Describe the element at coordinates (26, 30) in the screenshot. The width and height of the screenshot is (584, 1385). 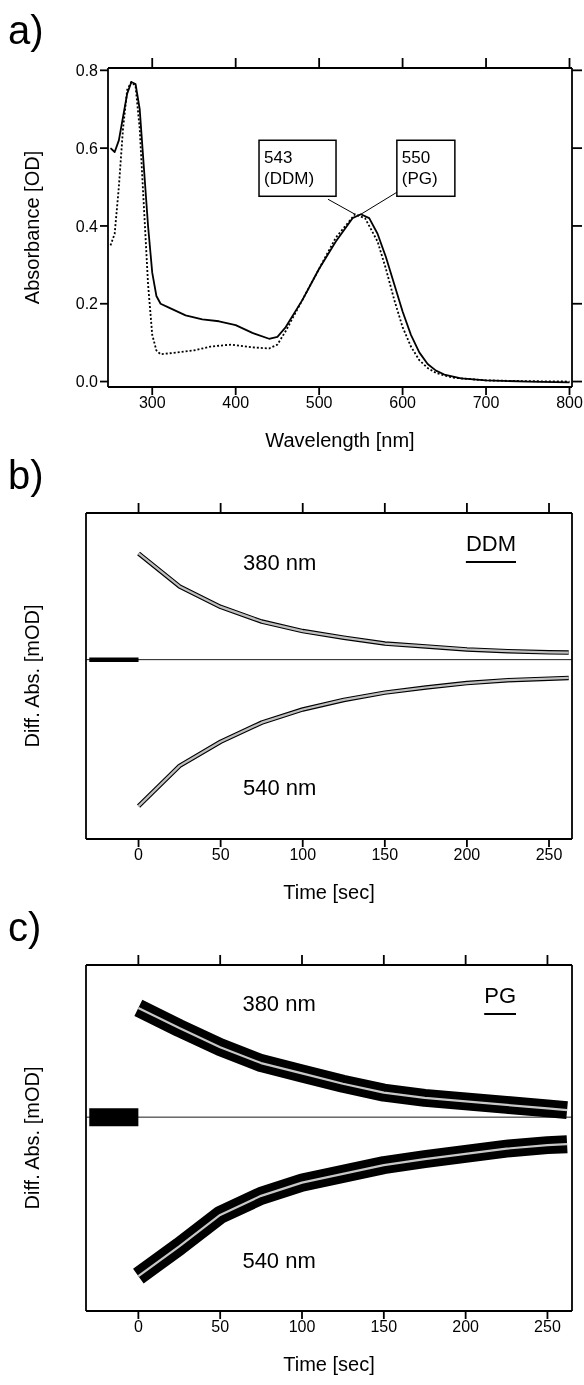
I see `chart-title: a)` at that location.